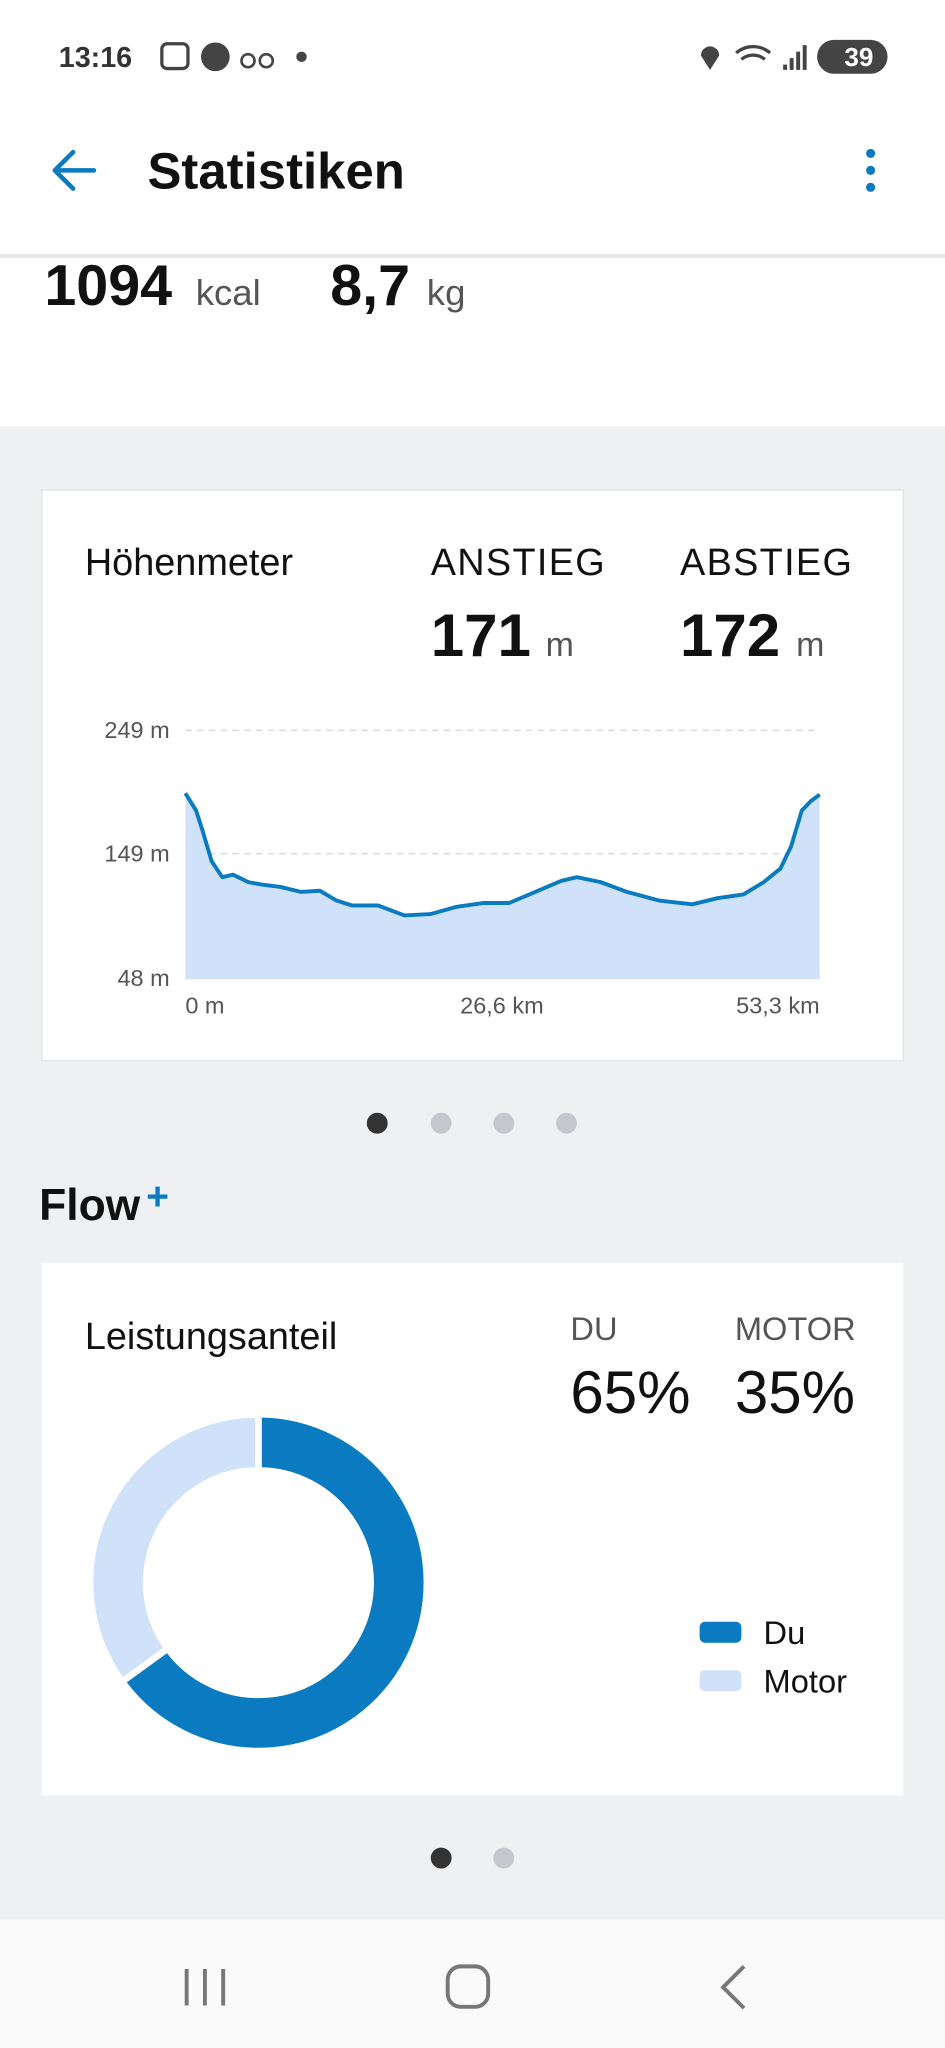 This screenshot has height=2048, width=945. I want to click on battery, so click(852, 56).